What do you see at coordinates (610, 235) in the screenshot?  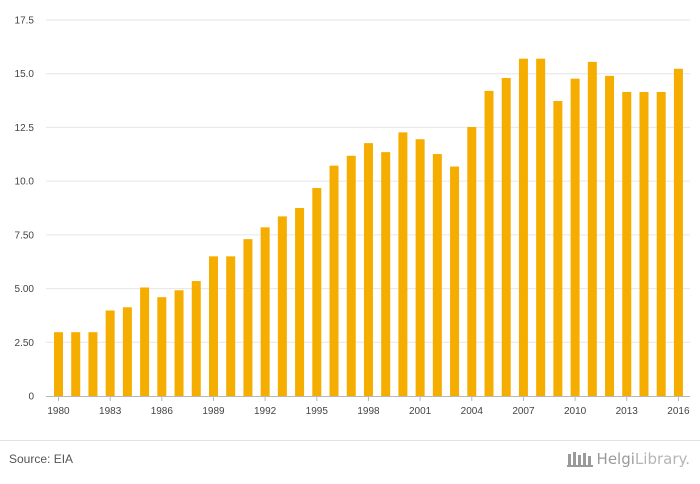 I see `bar-2012` at bounding box center [610, 235].